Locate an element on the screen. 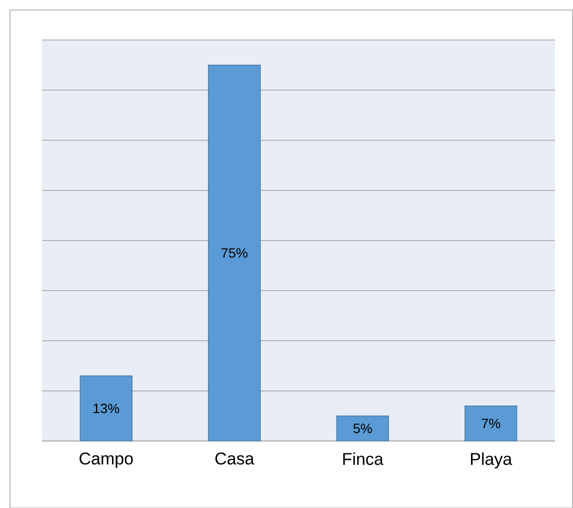 The width and height of the screenshot is (573, 508). x-tick-label: Casa is located at coordinates (234, 458).